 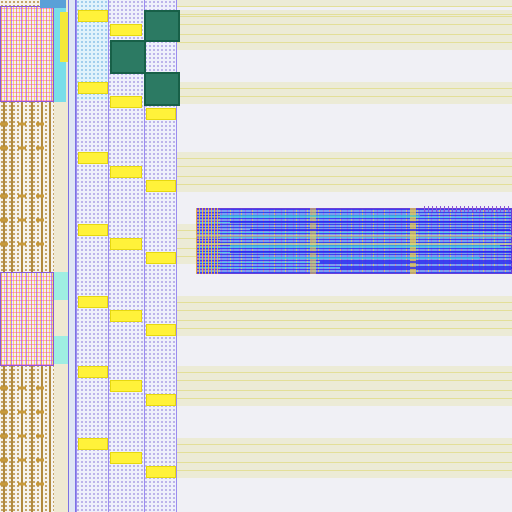 I want to click on logic-block-top-left, so click(x=27, y=54).